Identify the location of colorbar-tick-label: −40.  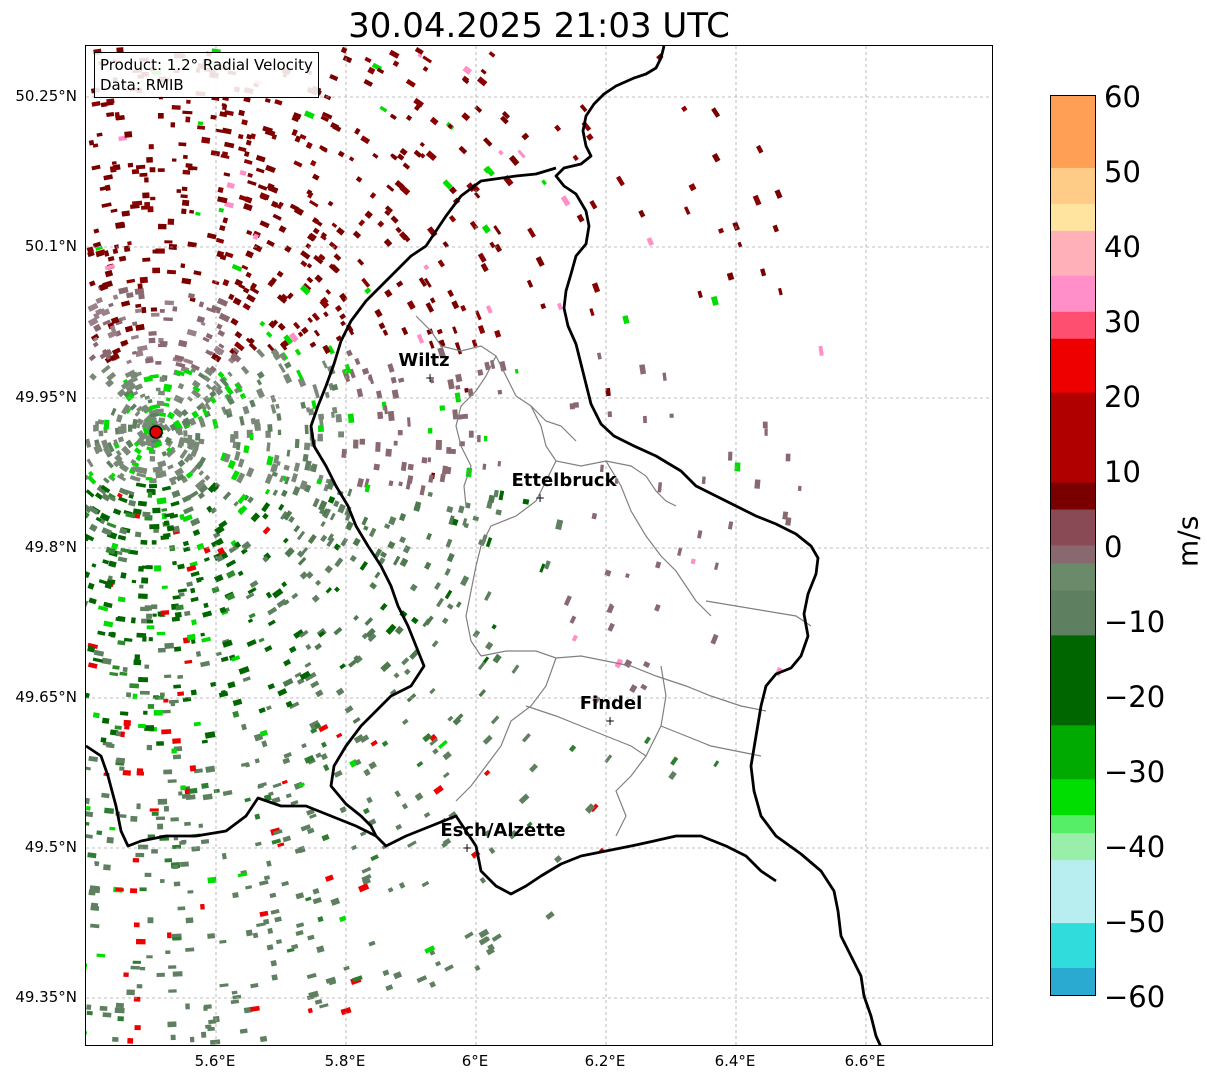
(1135, 847).